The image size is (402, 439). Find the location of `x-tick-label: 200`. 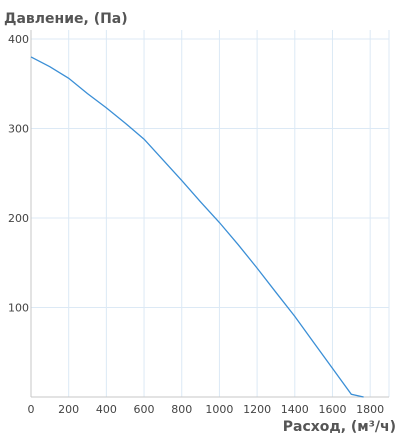

x-tick-label: 200 is located at coordinates (68, 409).